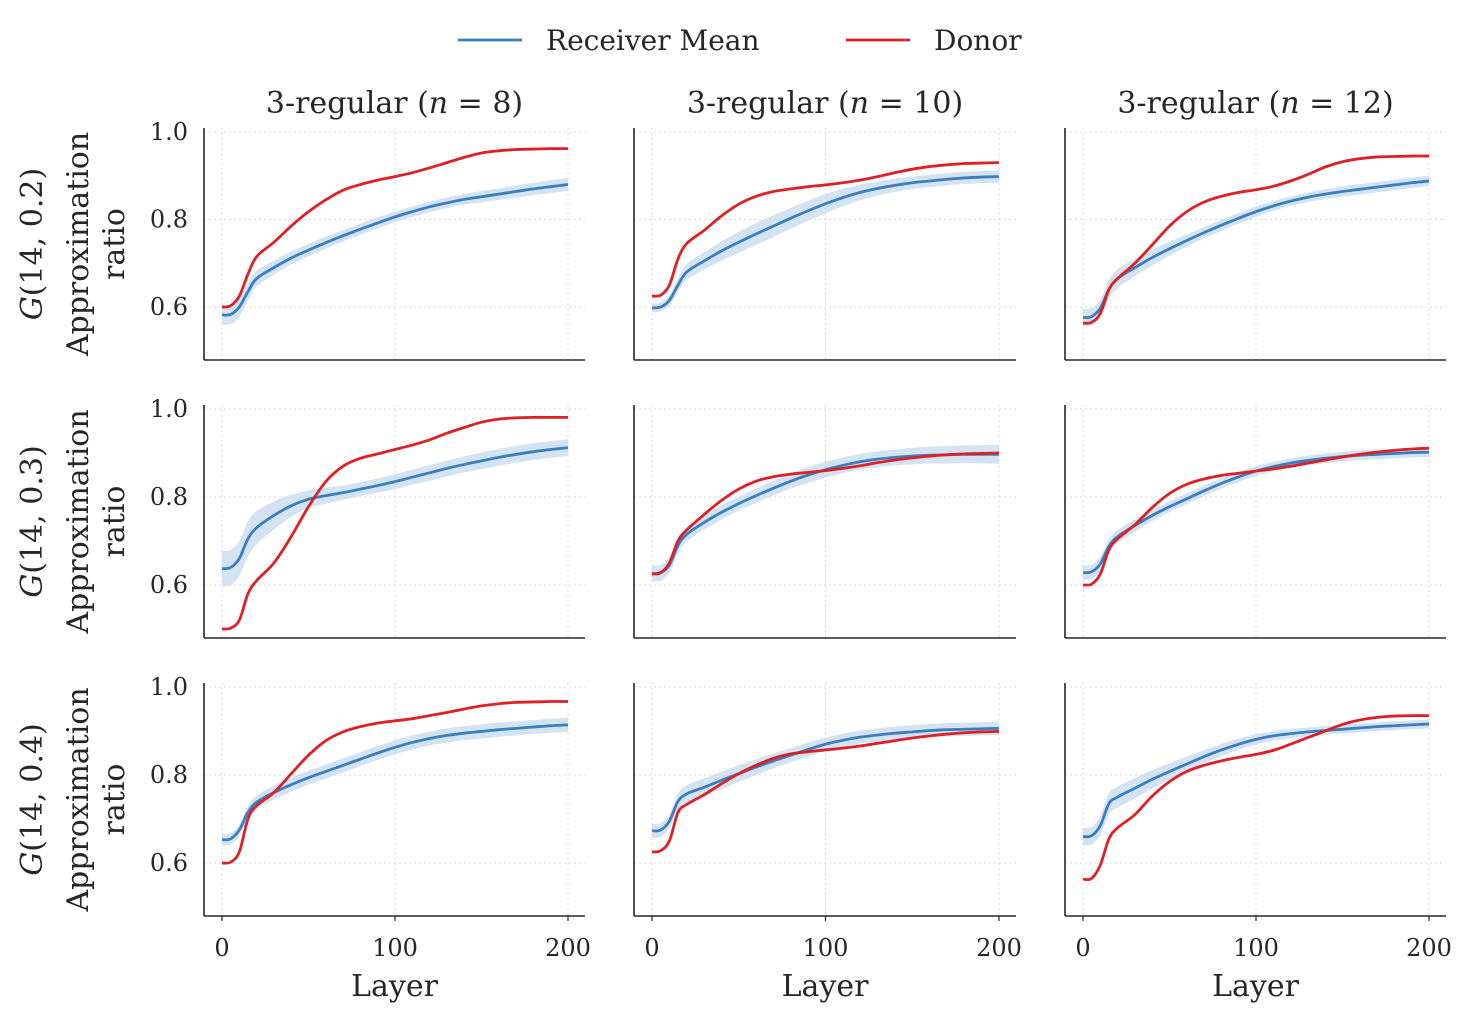 The width and height of the screenshot is (1474, 1019). Describe the element at coordinates (114, 244) in the screenshot. I see `y-axis-title-line2-0: ratio` at that location.